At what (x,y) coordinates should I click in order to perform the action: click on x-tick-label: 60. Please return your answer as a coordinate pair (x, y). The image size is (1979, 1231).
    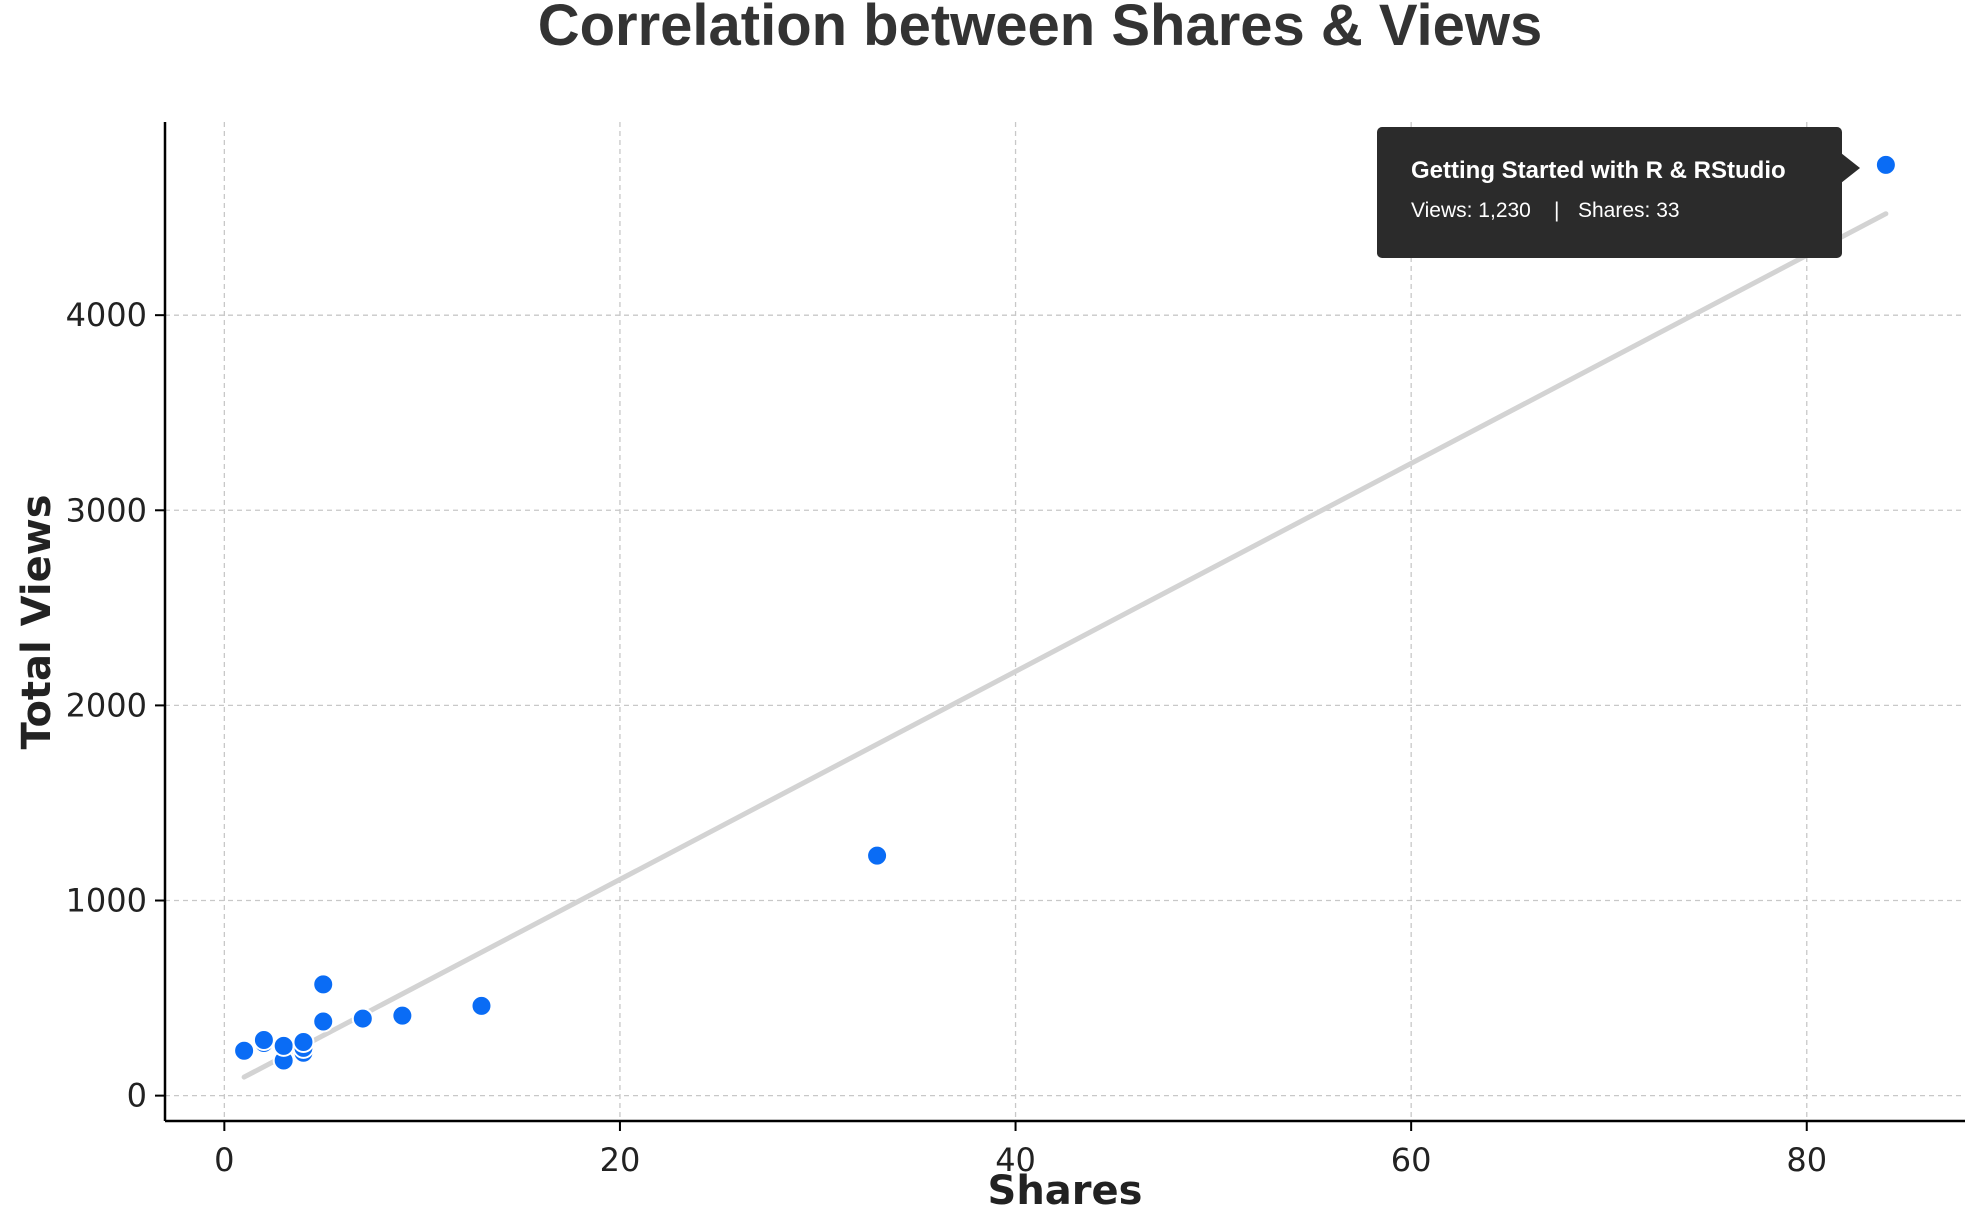
    Looking at the image, I should click on (1411, 1160).